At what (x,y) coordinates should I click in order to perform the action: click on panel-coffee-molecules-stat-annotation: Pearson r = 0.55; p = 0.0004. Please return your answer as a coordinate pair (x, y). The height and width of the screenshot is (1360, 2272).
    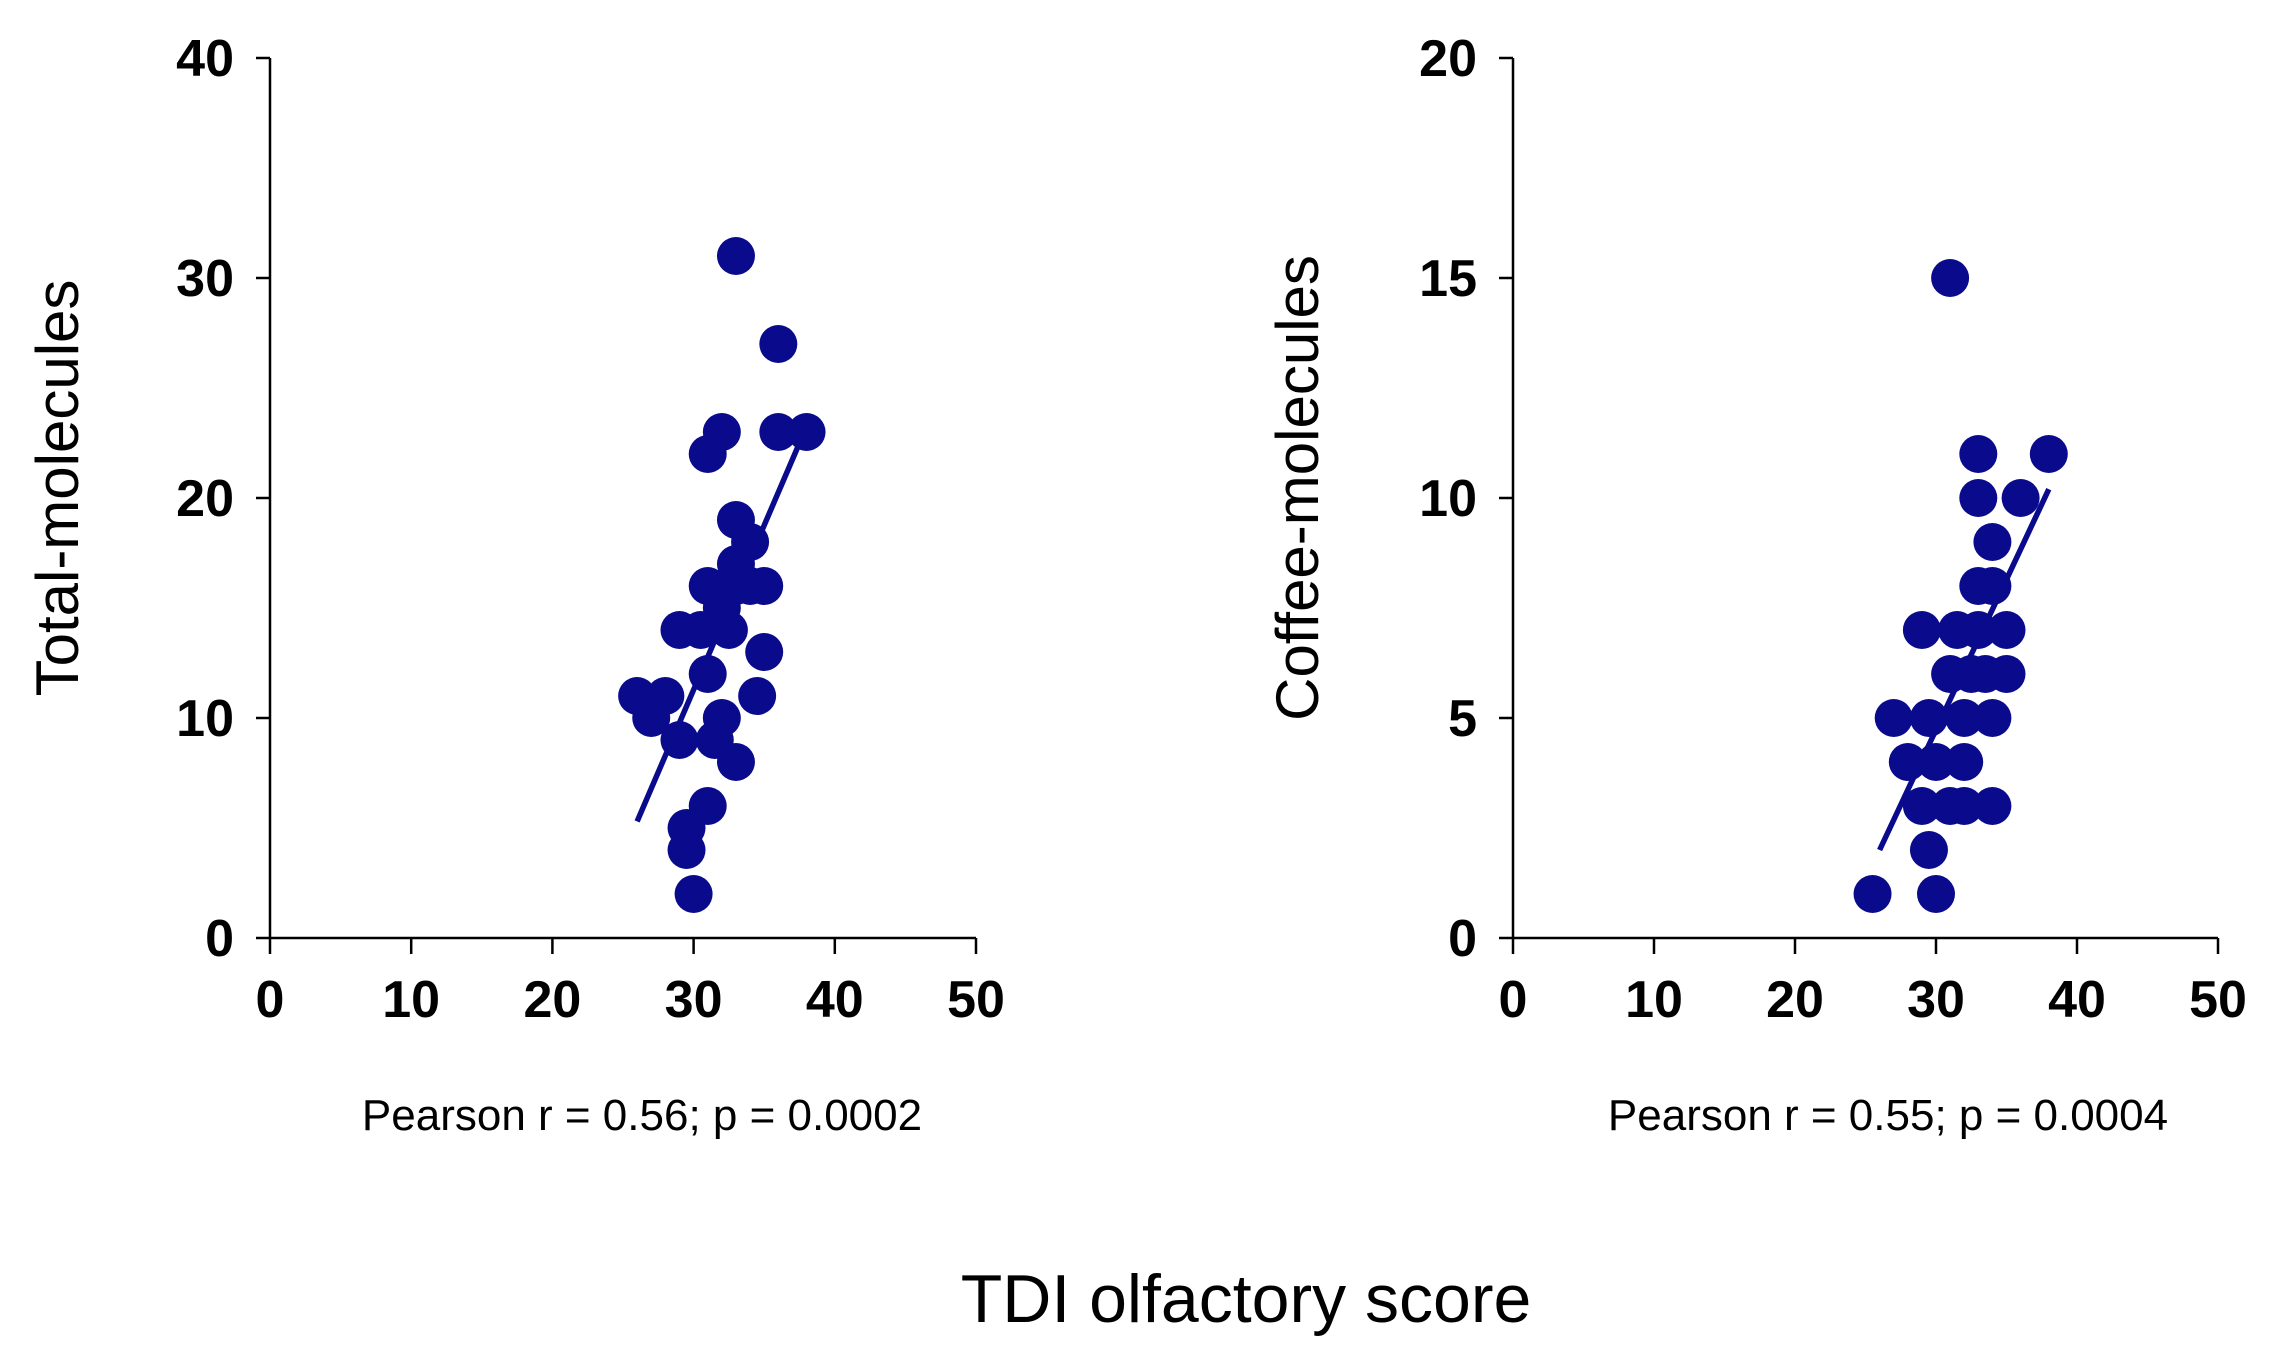
    Looking at the image, I should click on (1888, 1115).